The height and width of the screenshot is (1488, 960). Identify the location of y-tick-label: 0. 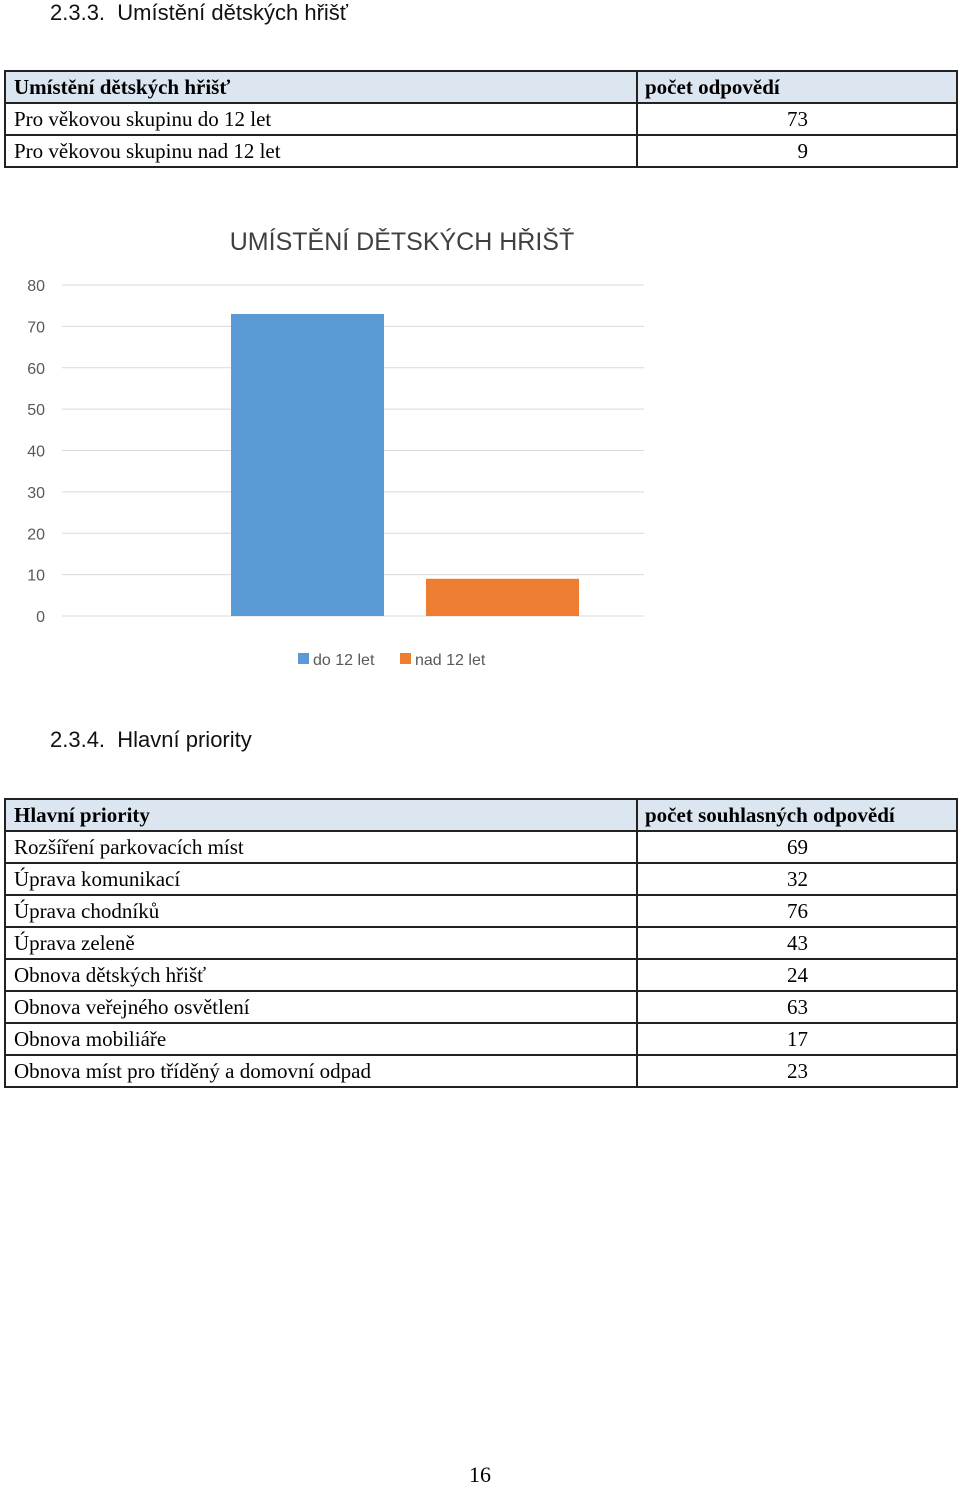
(40, 617).